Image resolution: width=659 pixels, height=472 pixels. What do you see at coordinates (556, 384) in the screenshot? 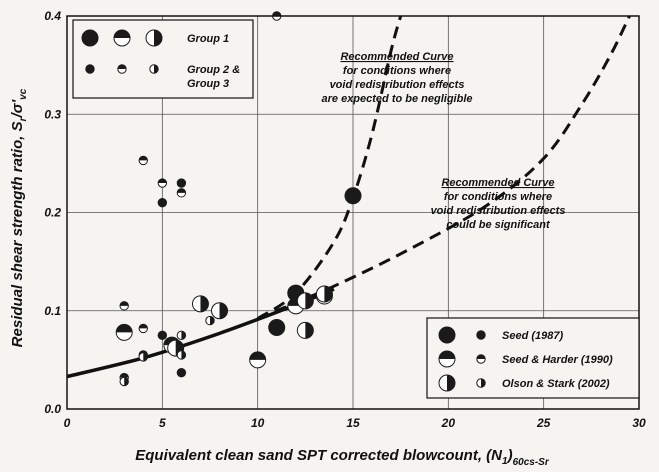
I see `legend-olsonstark-label: Olson & Stark (2002)` at bounding box center [556, 384].